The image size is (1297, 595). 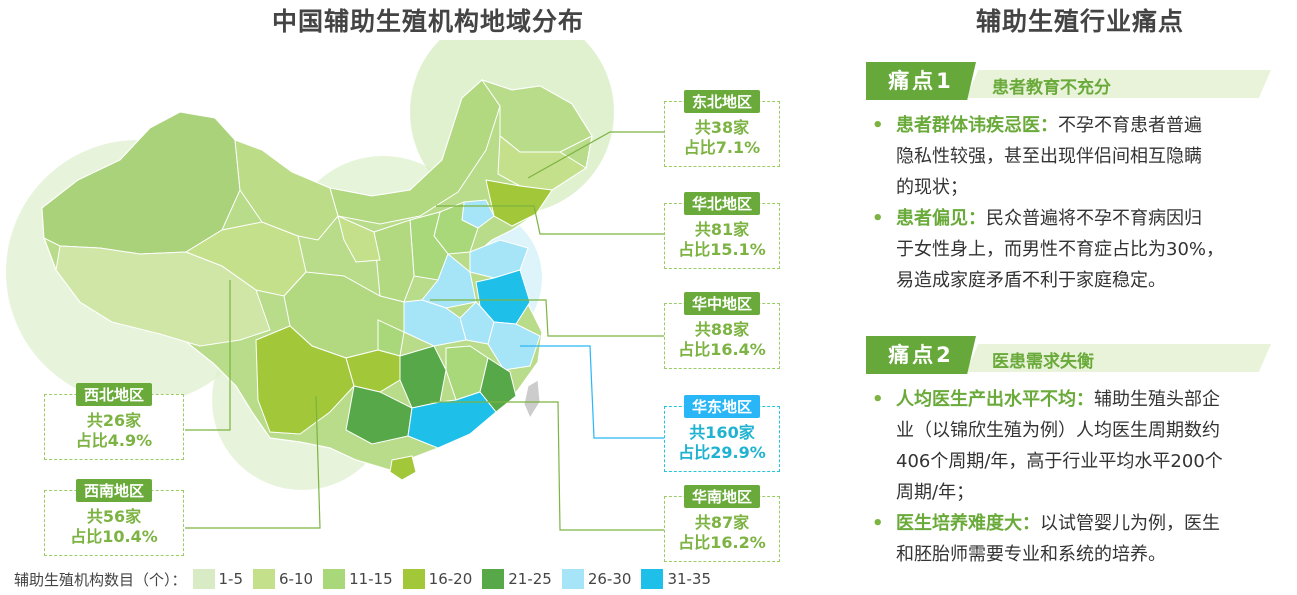 I want to click on bullet-text: 辅助生殖头部企, so click(x=1157, y=399).